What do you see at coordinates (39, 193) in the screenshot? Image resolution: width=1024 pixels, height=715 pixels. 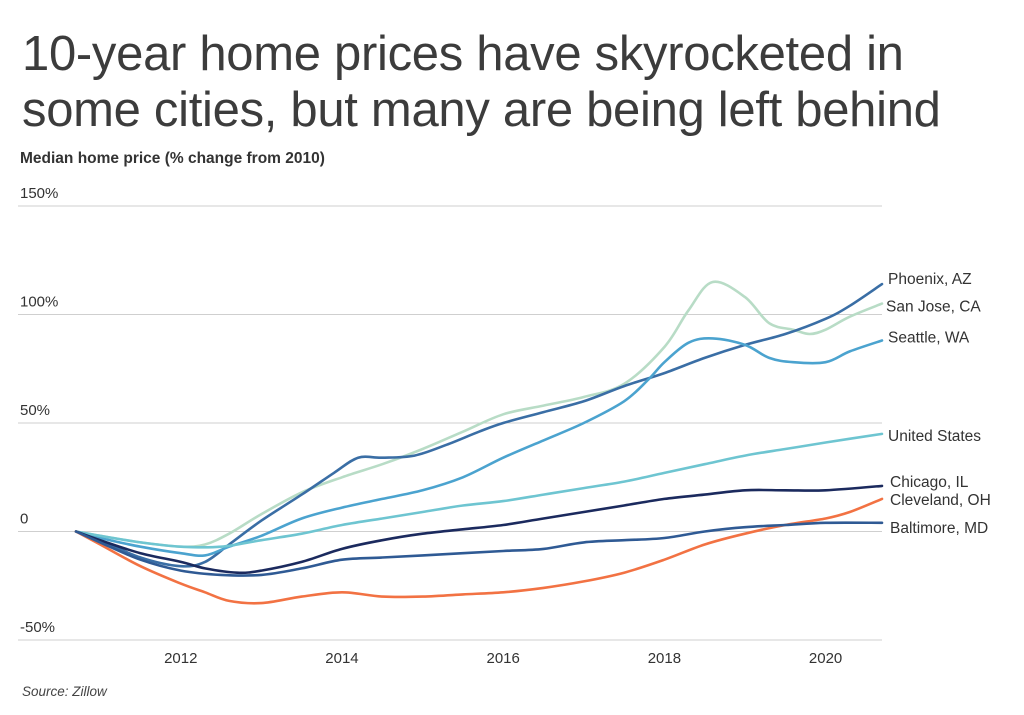 I see `y-tick-label: 150%` at bounding box center [39, 193].